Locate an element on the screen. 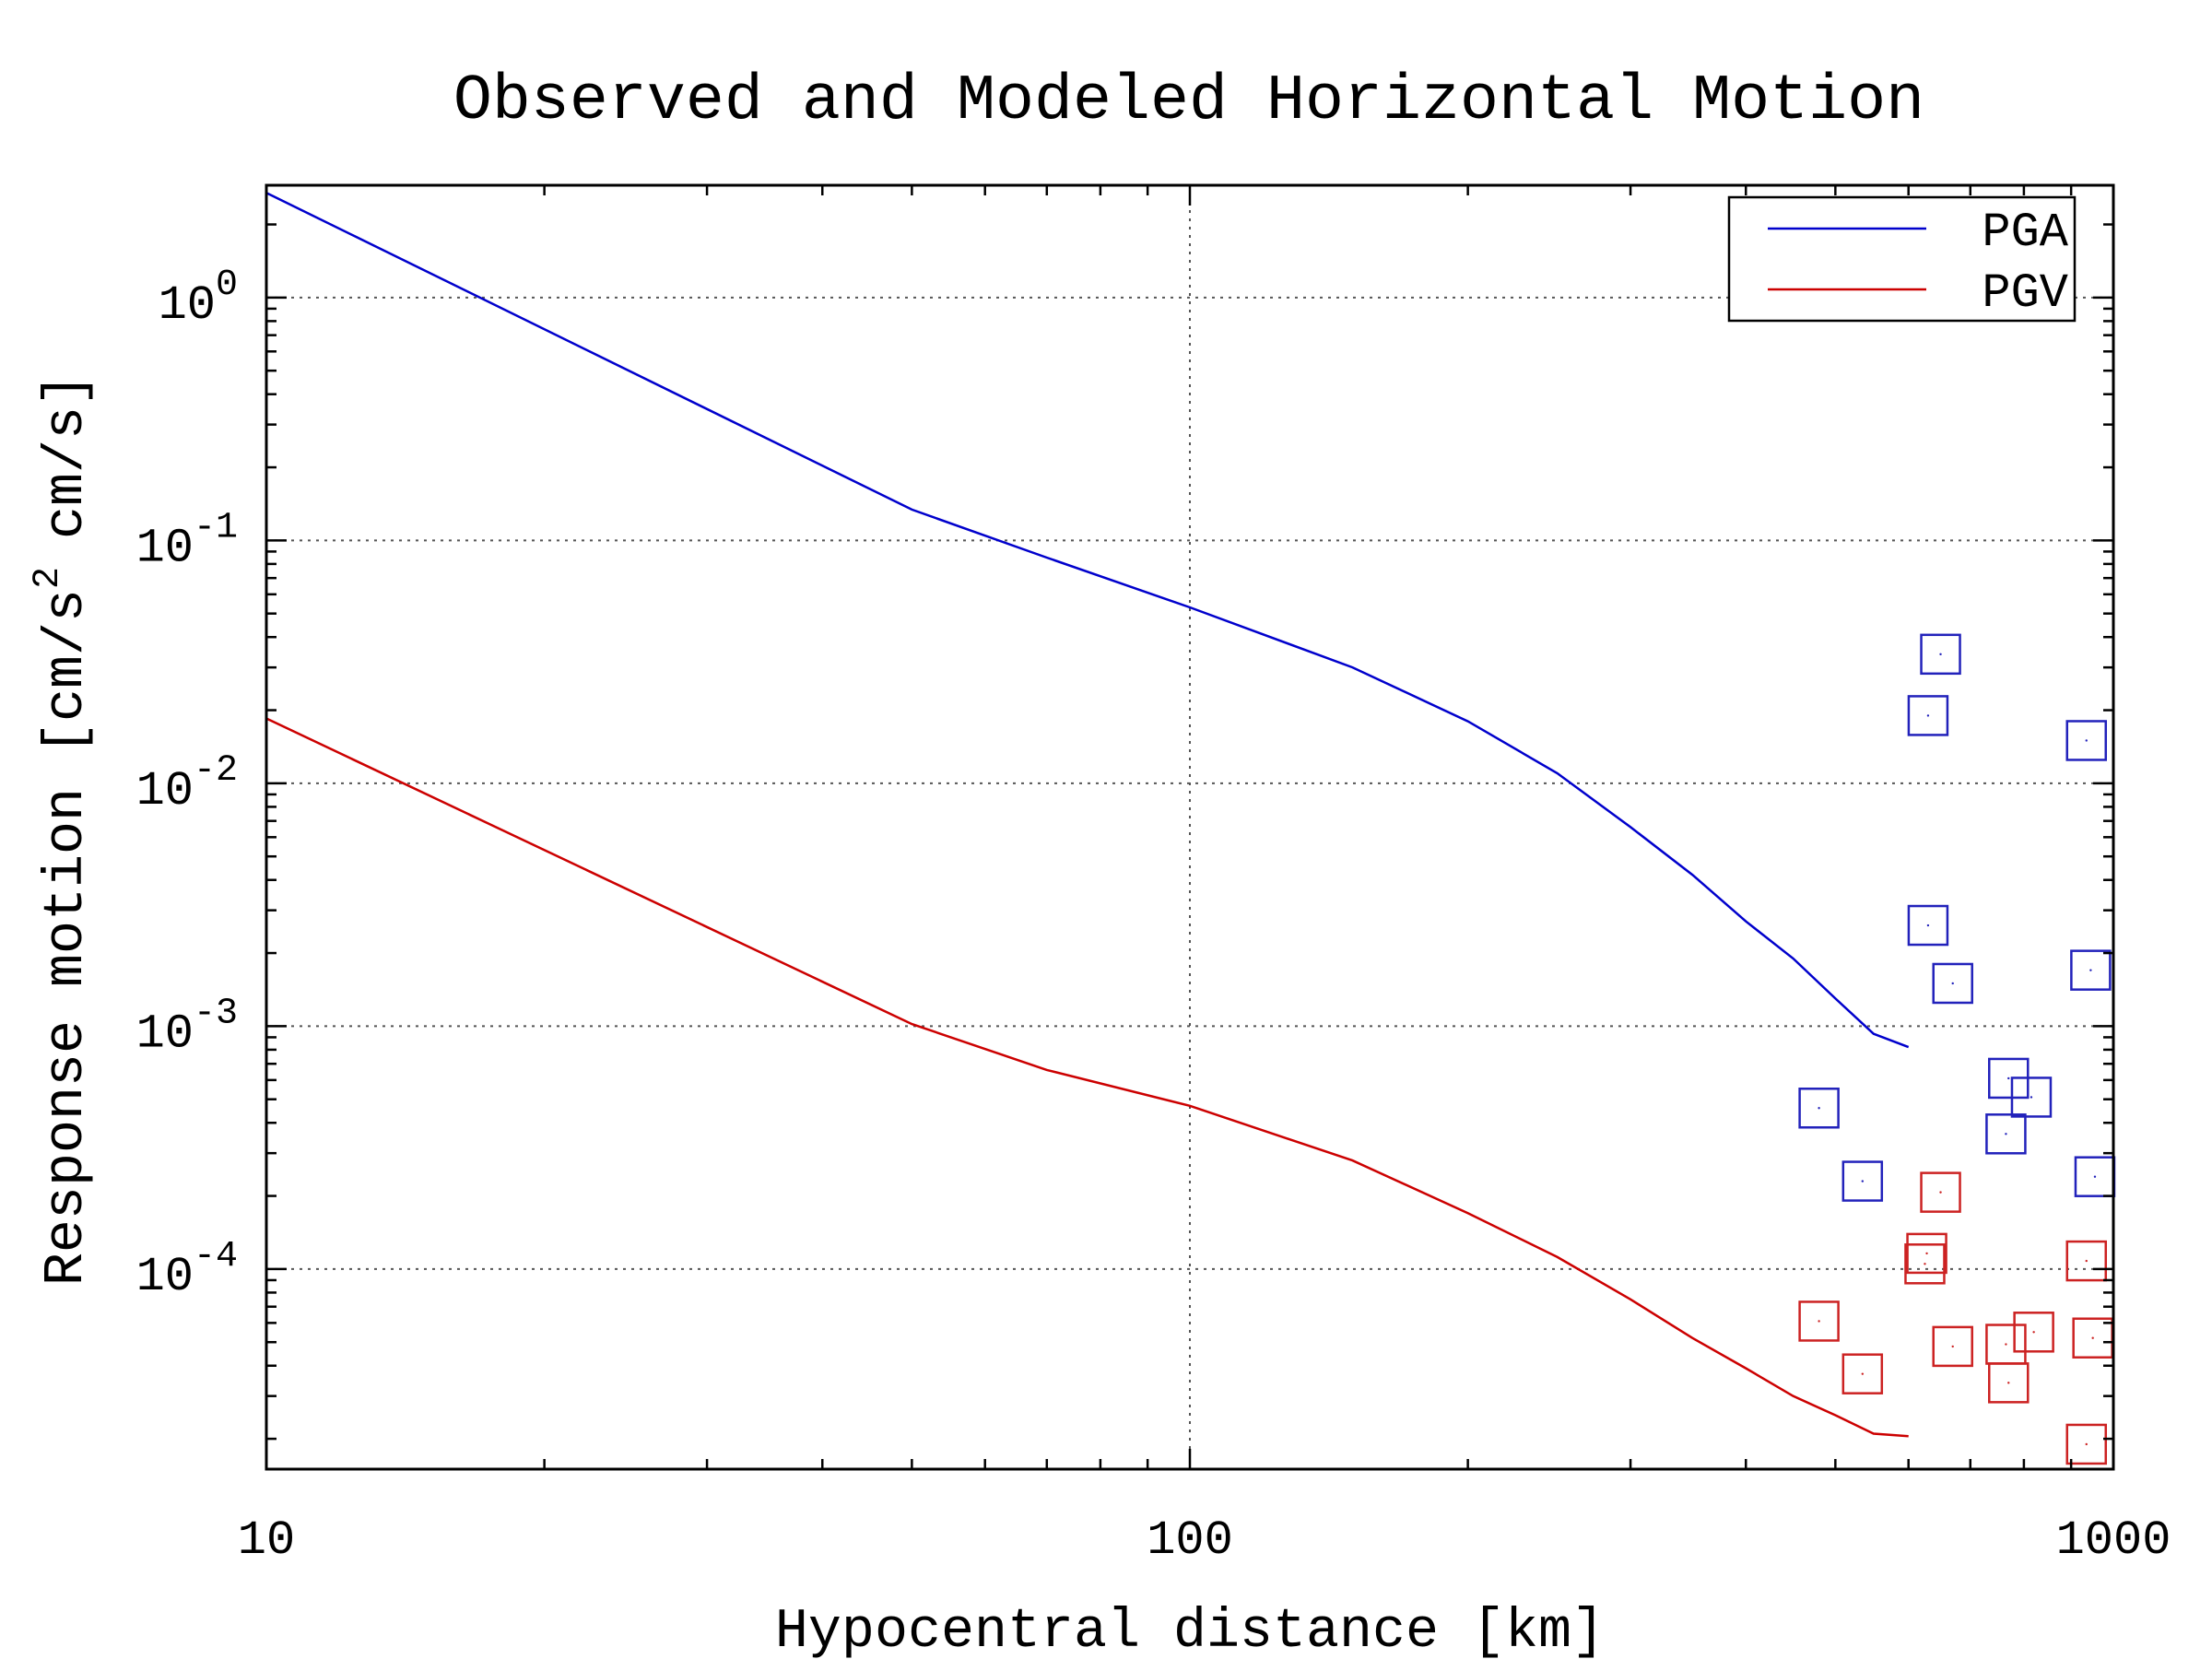 This screenshot has width=2212, height=1659. y-axis-label: Response motion [cm/s2 cm/s] is located at coordinates (63, 829).